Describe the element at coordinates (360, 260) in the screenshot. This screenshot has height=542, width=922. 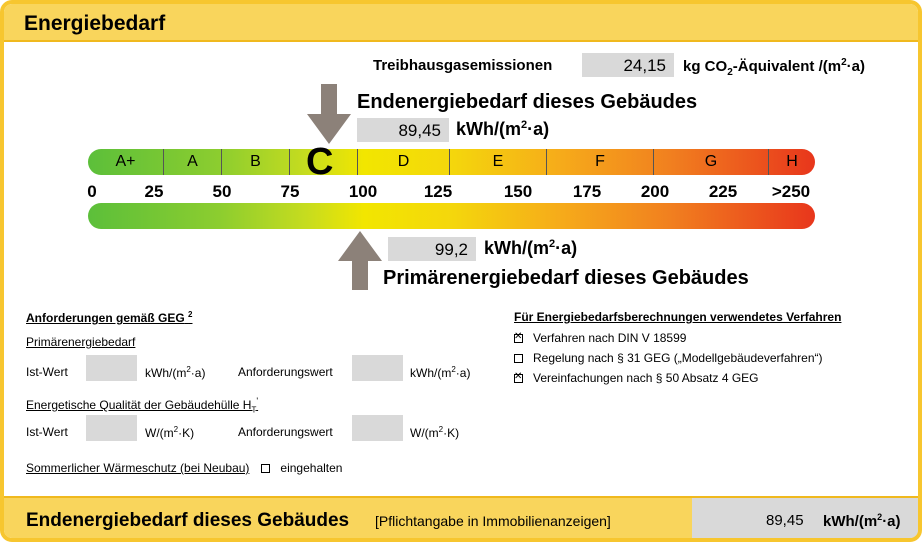
I see `primary-energy-arrow-icon` at that location.